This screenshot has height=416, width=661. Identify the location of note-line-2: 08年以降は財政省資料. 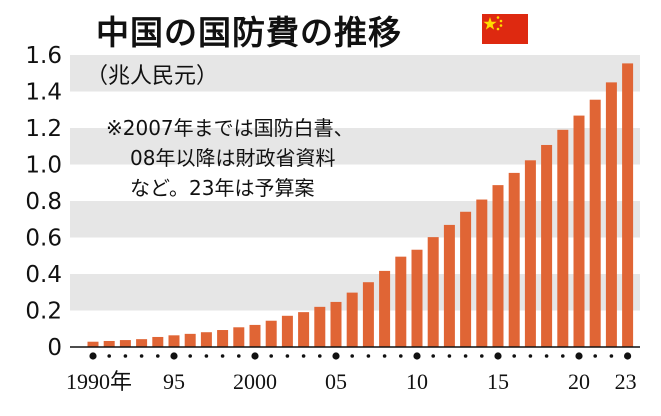
(233, 158).